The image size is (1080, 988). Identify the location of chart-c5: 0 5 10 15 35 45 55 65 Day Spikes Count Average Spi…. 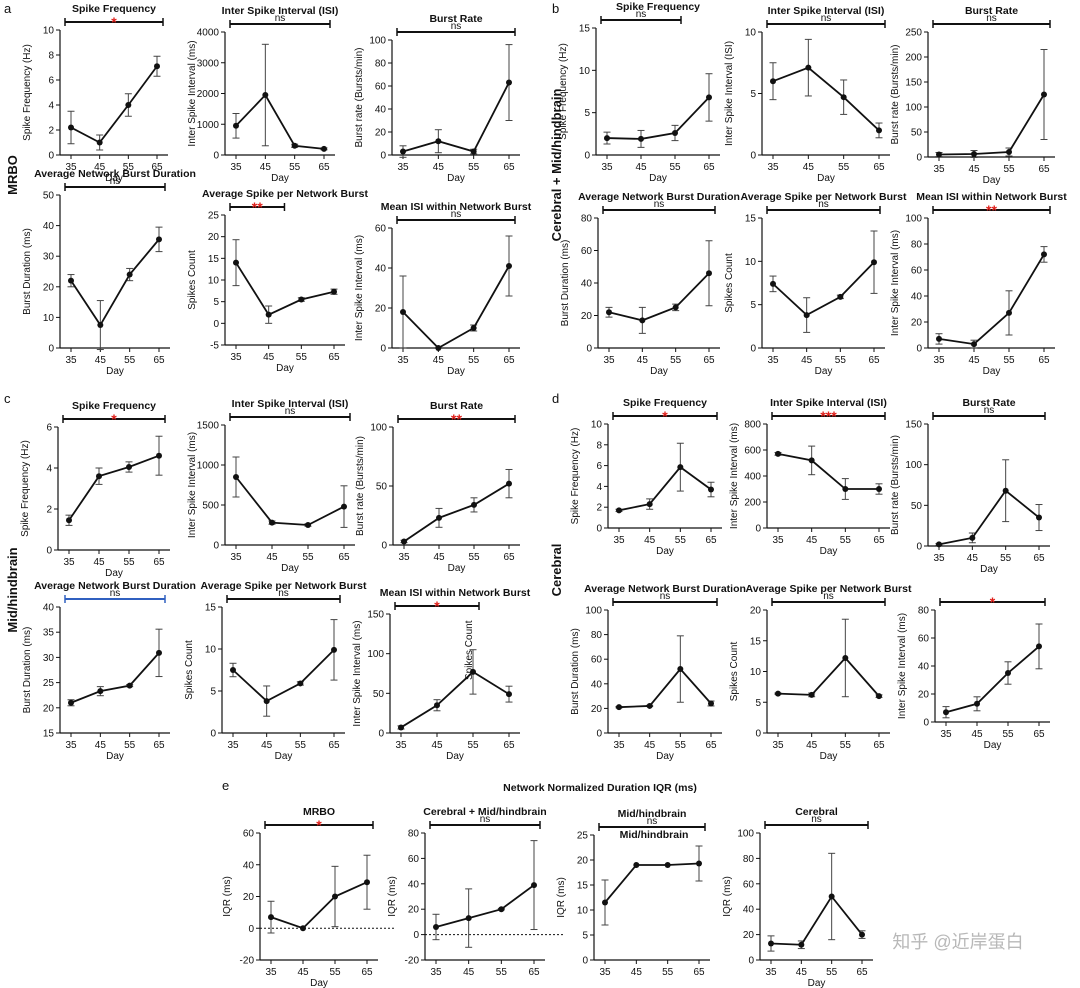
(275, 671).